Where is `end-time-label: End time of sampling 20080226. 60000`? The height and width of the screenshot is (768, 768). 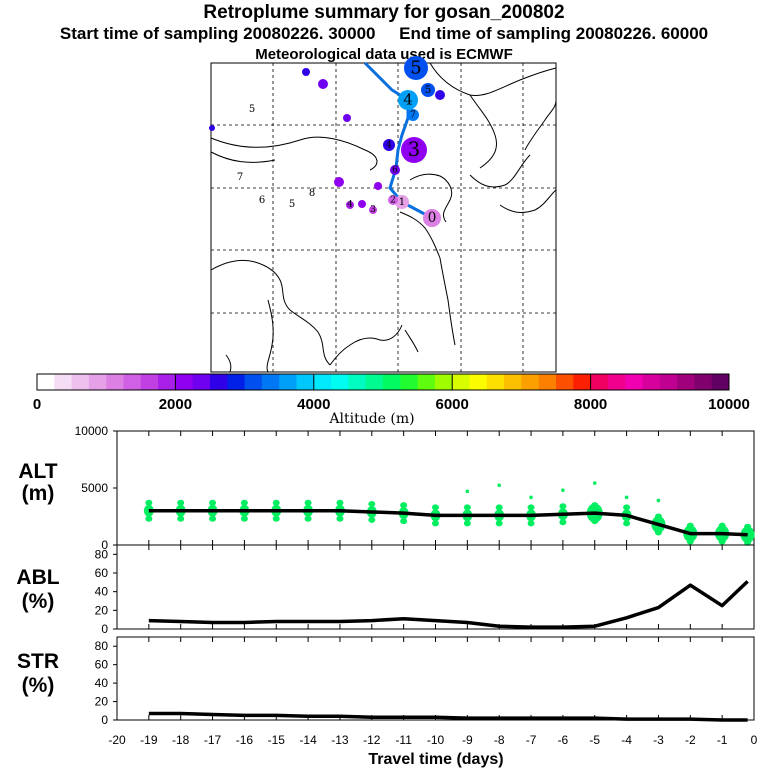 end-time-label: End time of sampling 20080226. 60000 is located at coordinates (554, 33).